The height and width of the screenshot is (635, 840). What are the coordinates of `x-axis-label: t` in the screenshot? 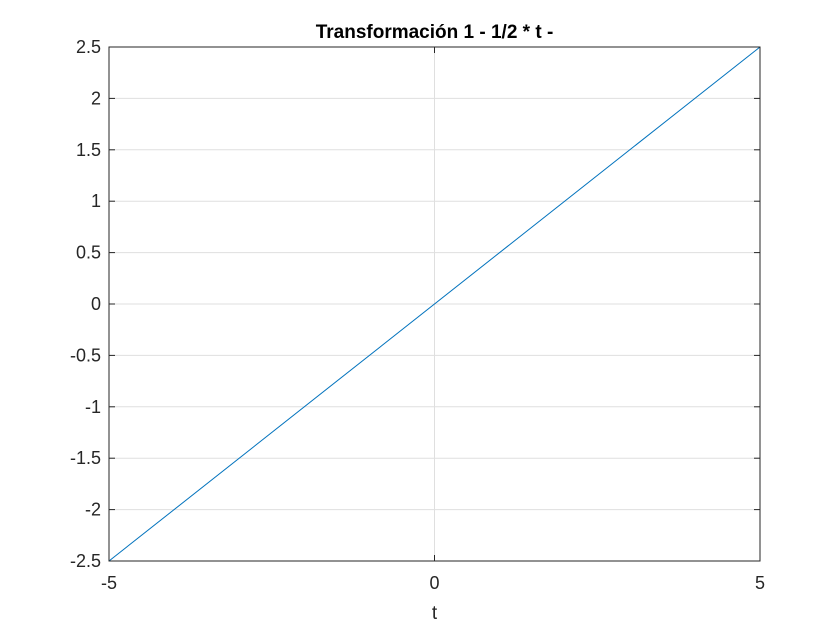 It's located at (435, 613).